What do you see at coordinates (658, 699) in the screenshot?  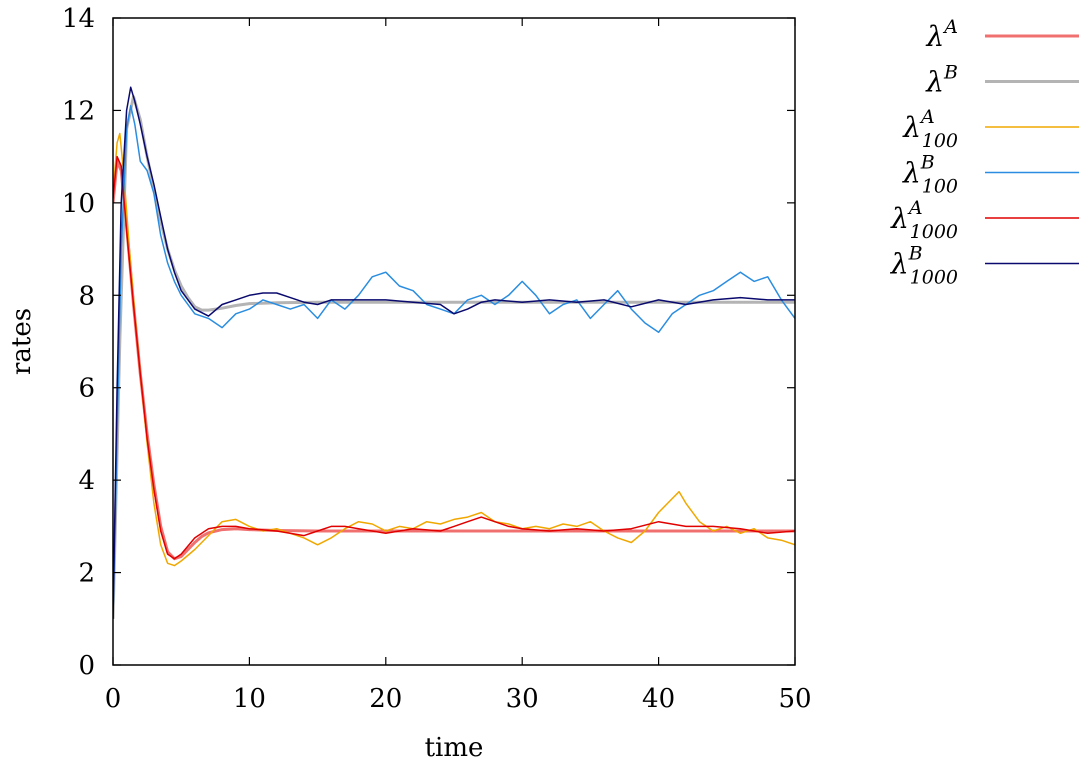 I see `x-tick-label: 40` at bounding box center [658, 699].